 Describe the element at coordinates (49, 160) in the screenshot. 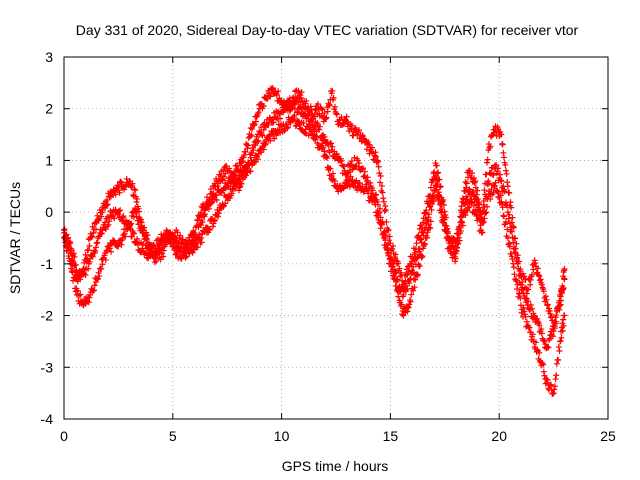

I see `y-tick-label: 1` at that location.